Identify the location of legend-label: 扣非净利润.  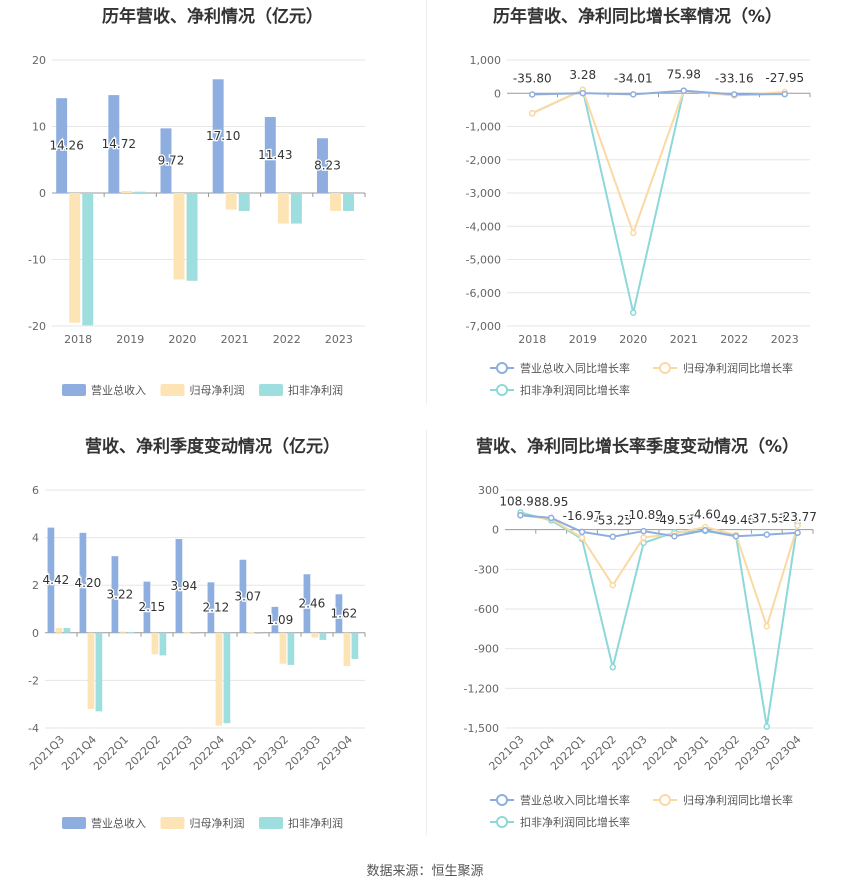
(315, 390).